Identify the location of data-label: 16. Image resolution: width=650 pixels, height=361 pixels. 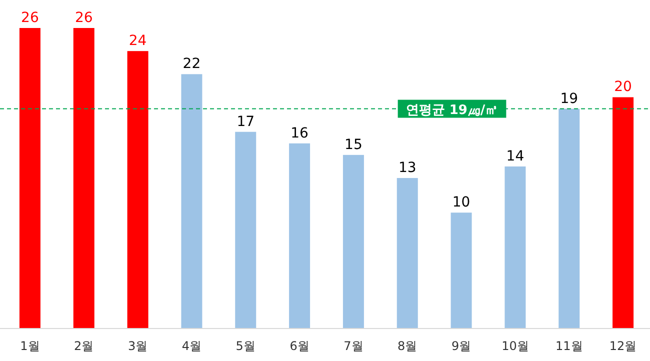
(299, 133).